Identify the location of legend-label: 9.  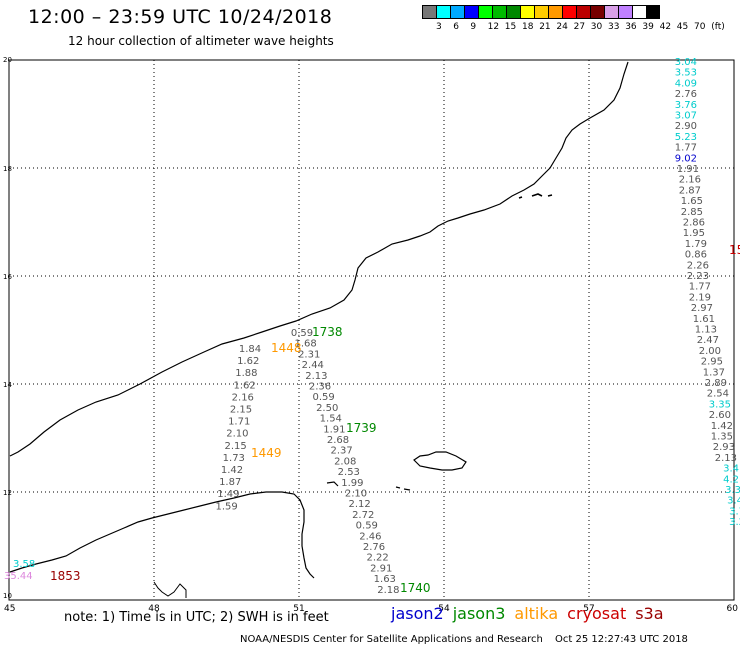
(473, 27).